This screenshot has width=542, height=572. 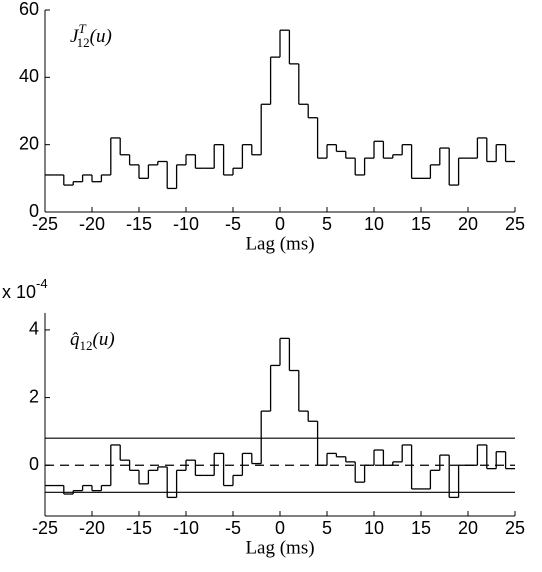 I want to click on y-tick-label: 4, so click(x=34, y=329).